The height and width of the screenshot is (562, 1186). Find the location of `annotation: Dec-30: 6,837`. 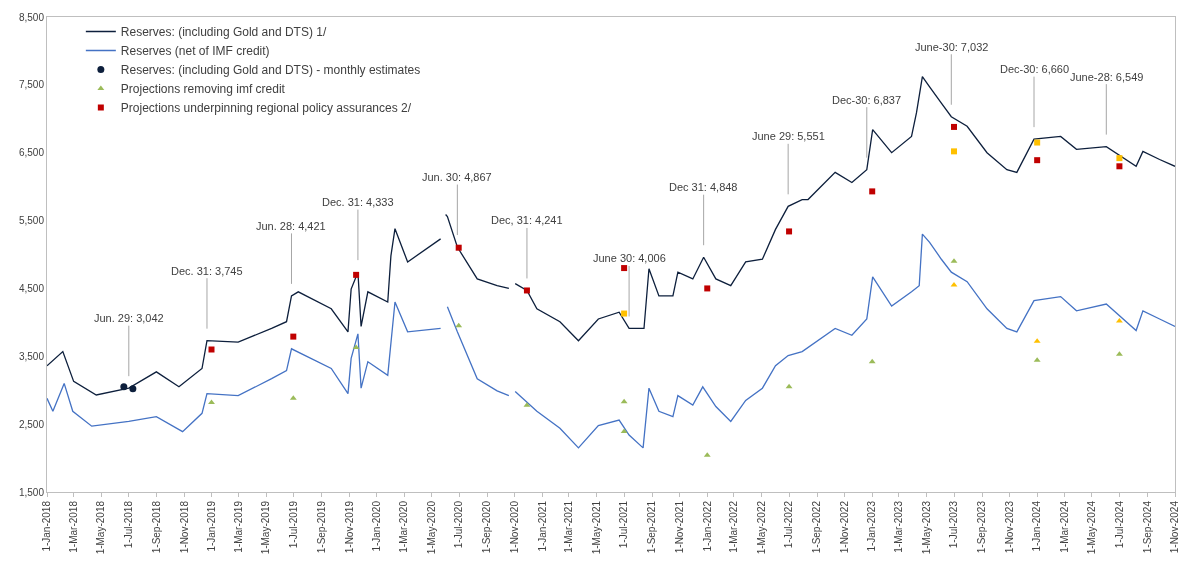

annotation: Dec-30: 6,837 is located at coordinates (867, 100).